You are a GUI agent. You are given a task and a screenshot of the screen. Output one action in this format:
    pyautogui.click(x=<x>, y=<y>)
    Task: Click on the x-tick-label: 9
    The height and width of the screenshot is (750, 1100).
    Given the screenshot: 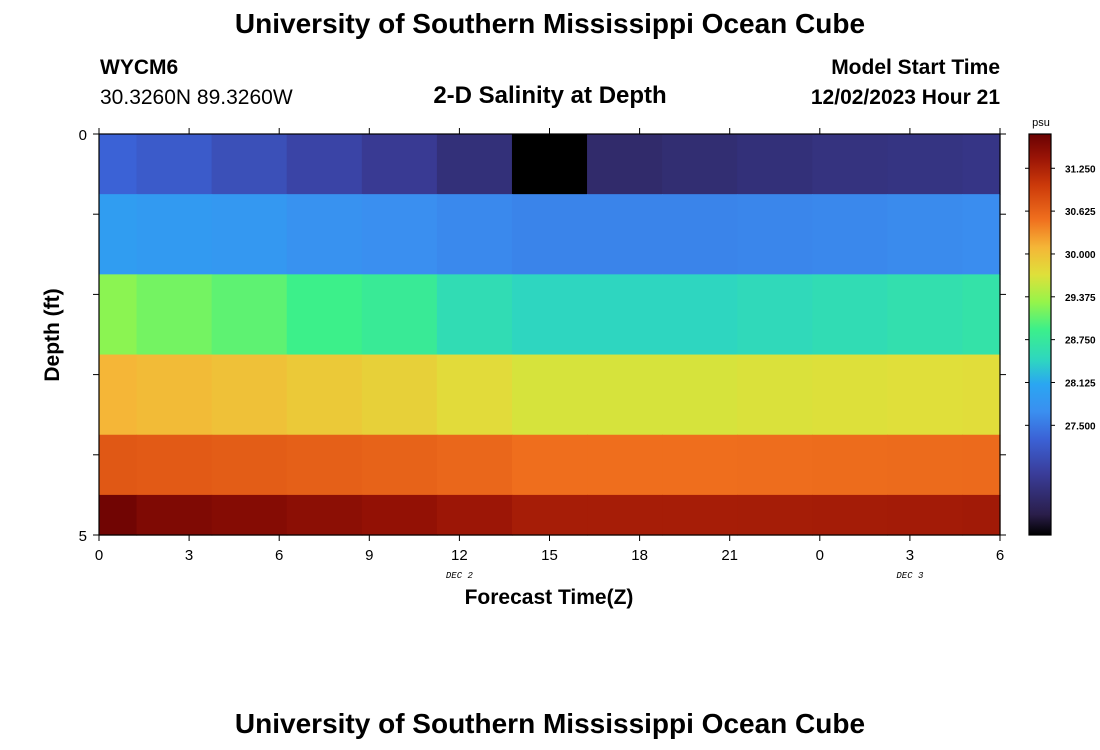 What is the action you would take?
    pyautogui.click(x=369, y=555)
    